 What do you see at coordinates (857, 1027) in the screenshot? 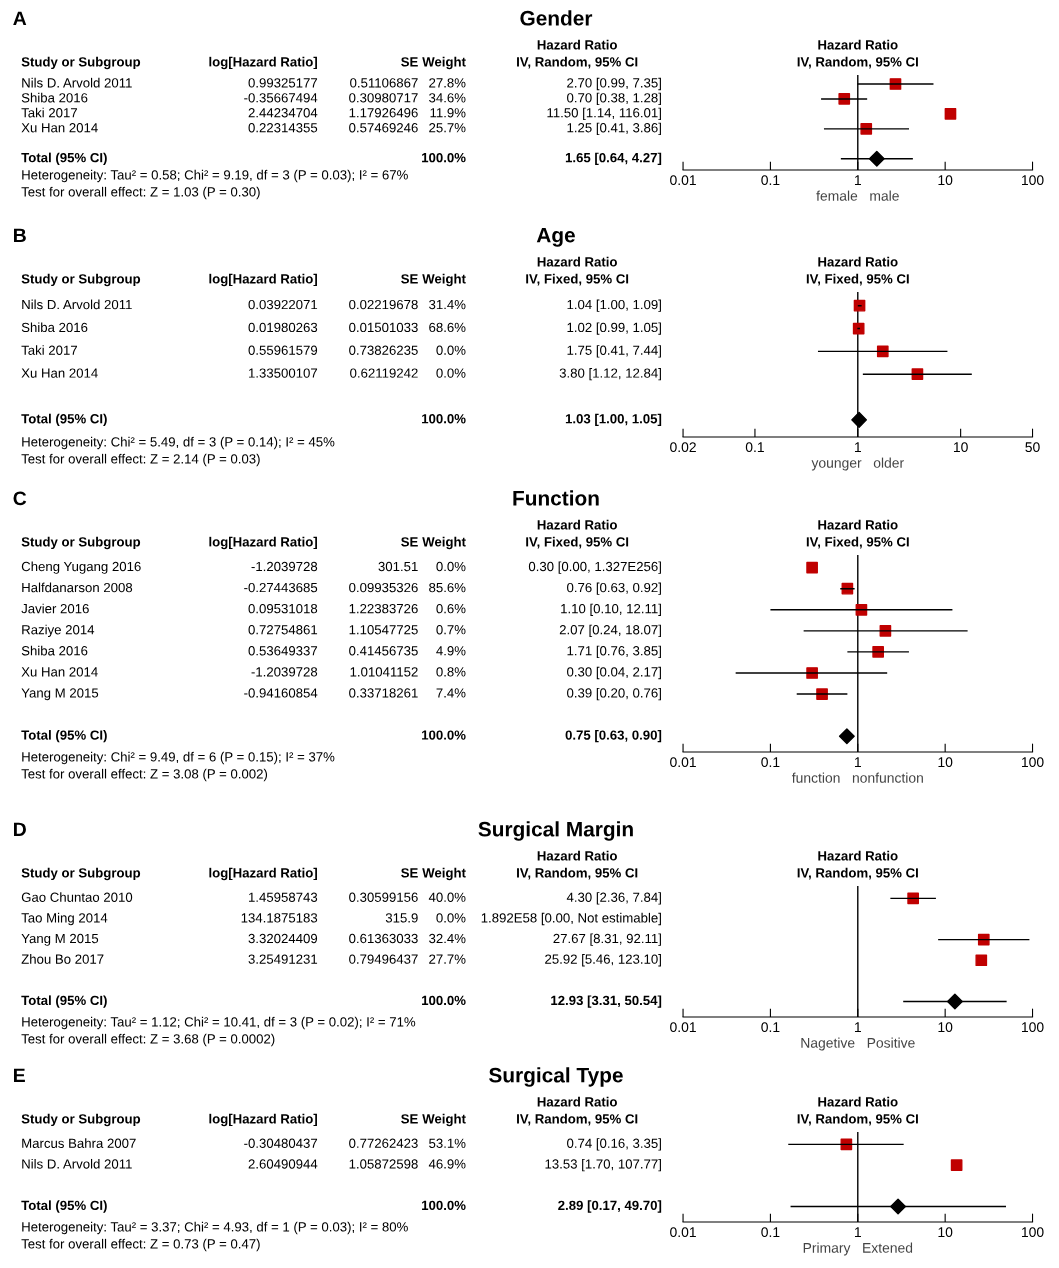
I see `x-tick-label: 1` at bounding box center [857, 1027].